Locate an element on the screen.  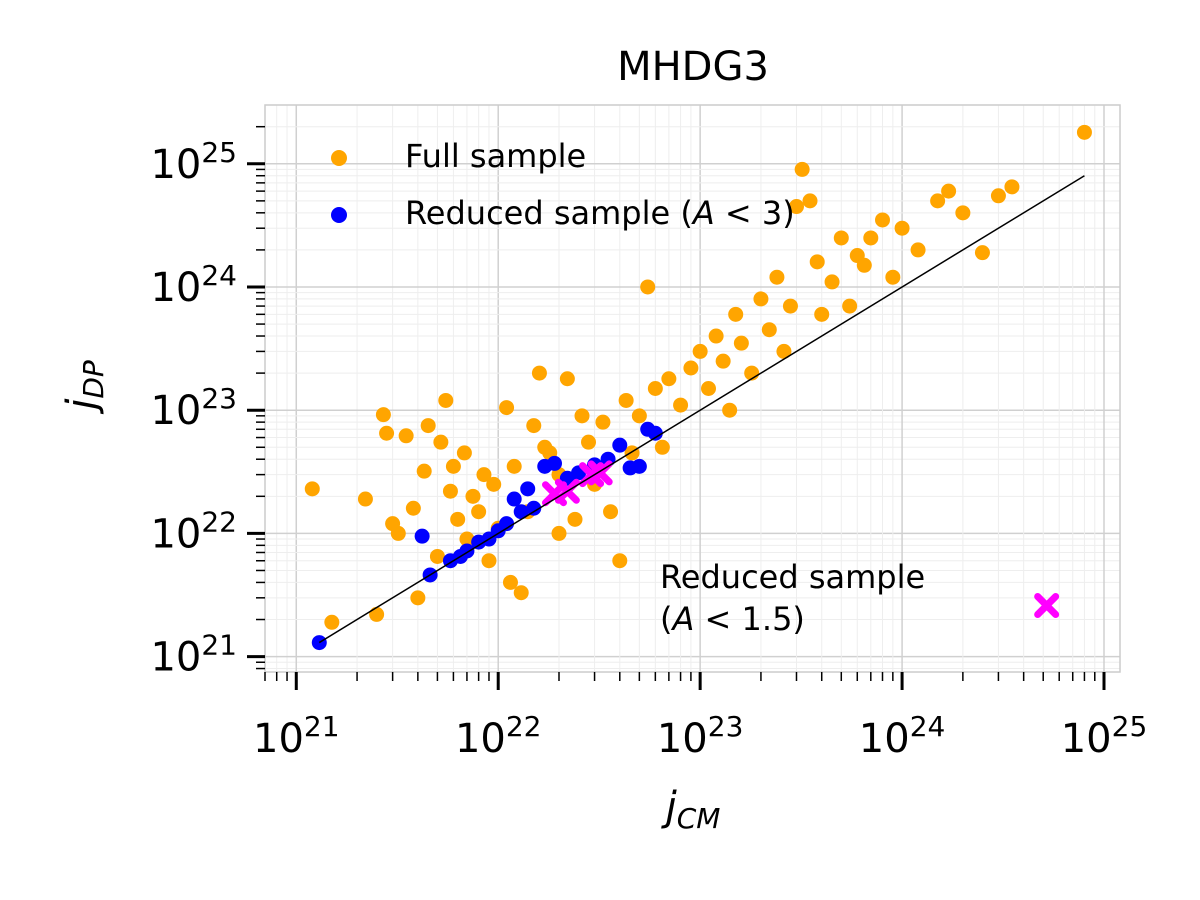
x-tick-label: 1021 is located at coordinates (296, 736).